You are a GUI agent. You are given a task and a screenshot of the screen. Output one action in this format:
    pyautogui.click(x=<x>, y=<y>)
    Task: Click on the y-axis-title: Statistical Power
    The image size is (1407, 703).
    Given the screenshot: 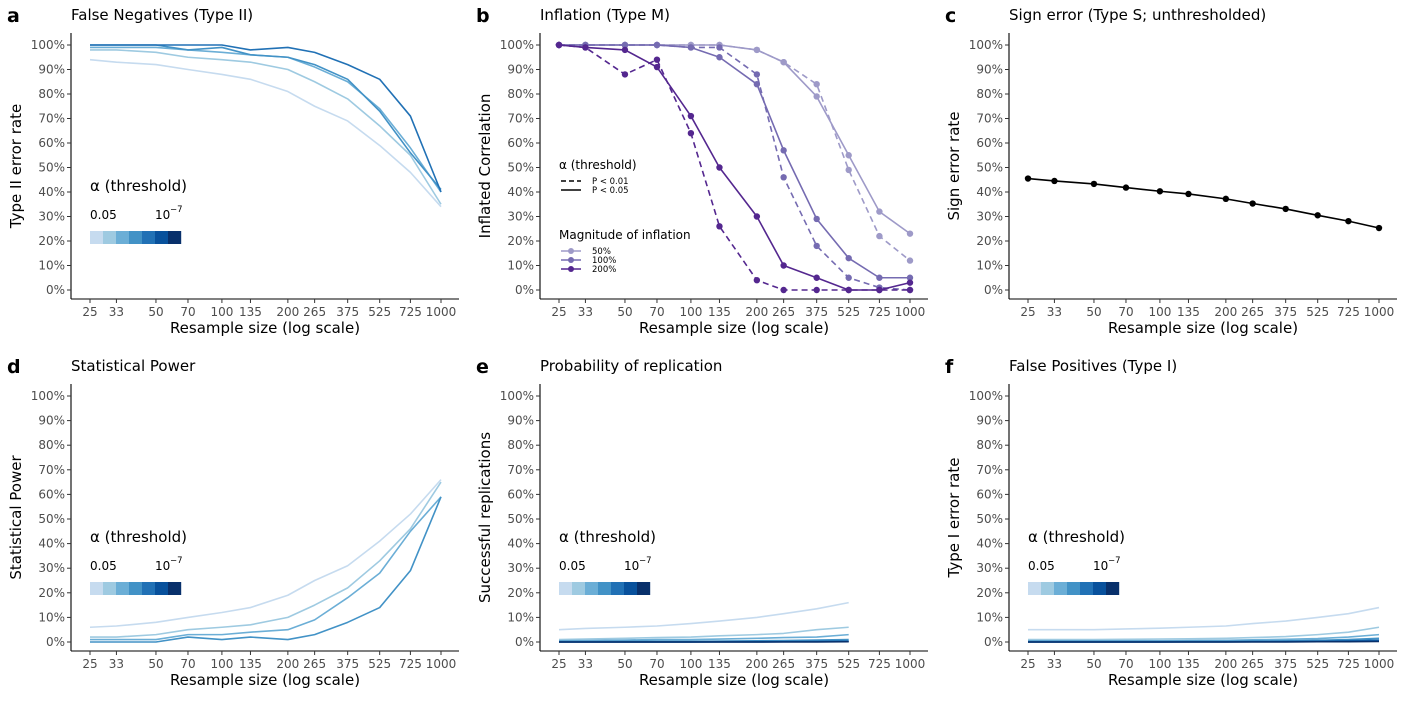 What is the action you would take?
    pyautogui.click(x=16, y=517)
    